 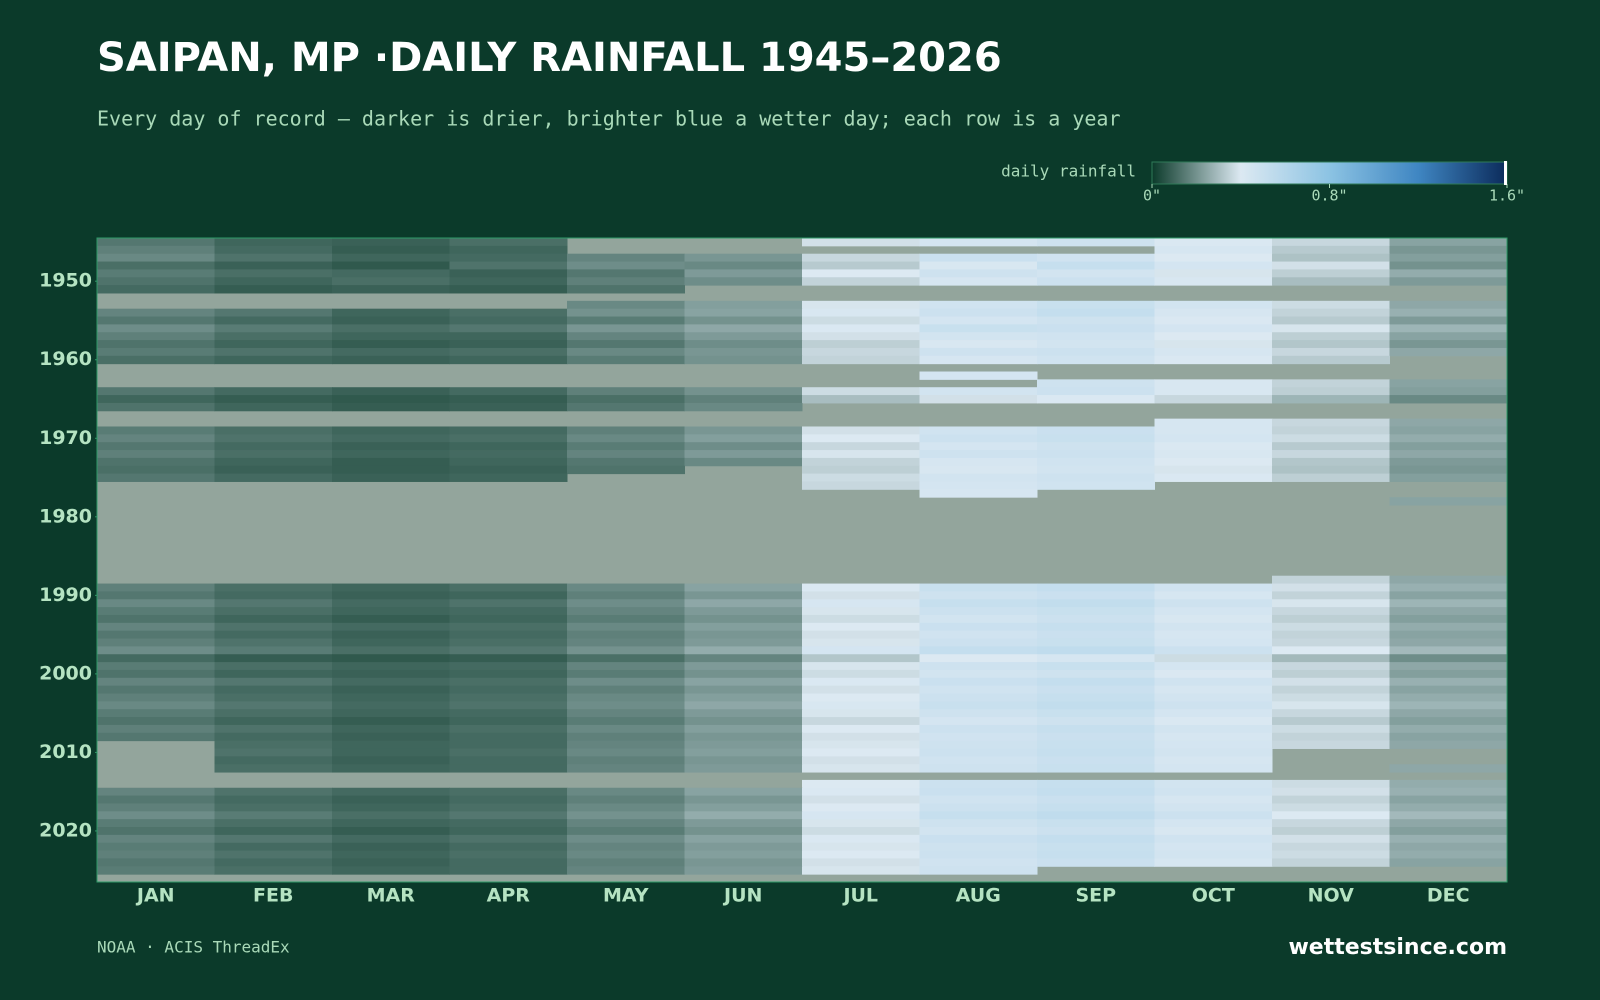 What do you see at coordinates (742, 896) in the screenshot?
I see `x-tick-label: JUN` at bounding box center [742, 896].